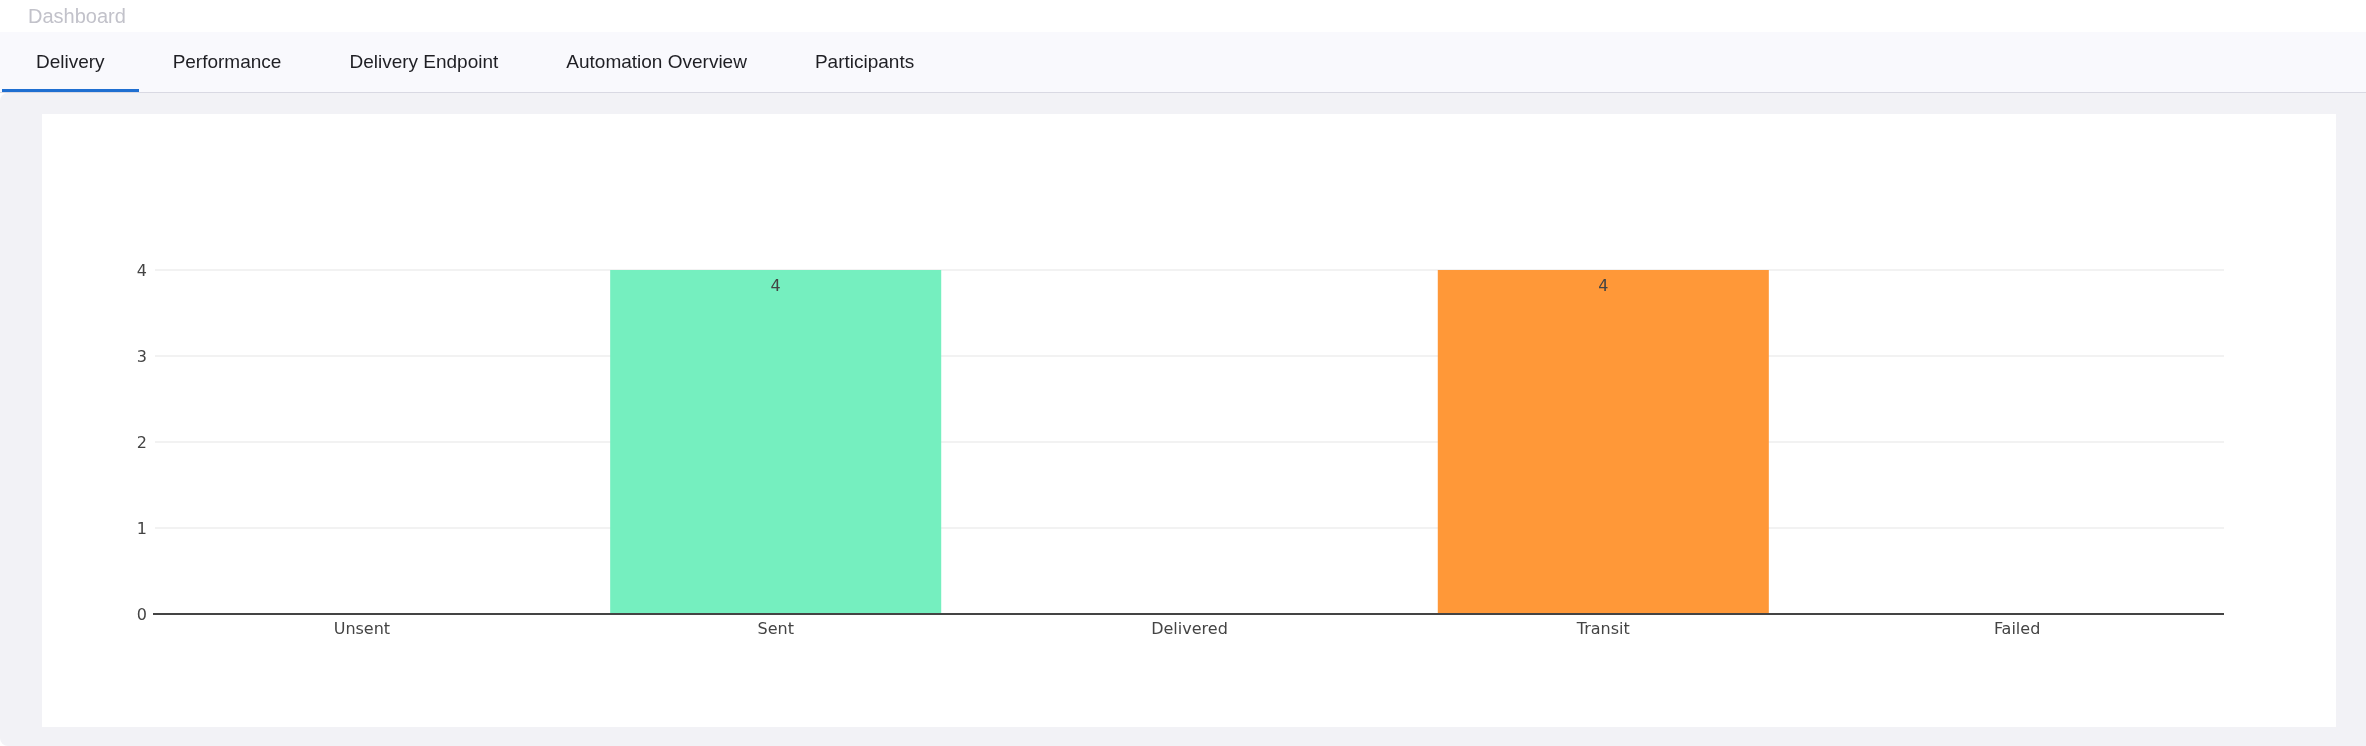  Describe the element at coordinates (864, 62) in the screenshot. I see `text: Participants` at that location.